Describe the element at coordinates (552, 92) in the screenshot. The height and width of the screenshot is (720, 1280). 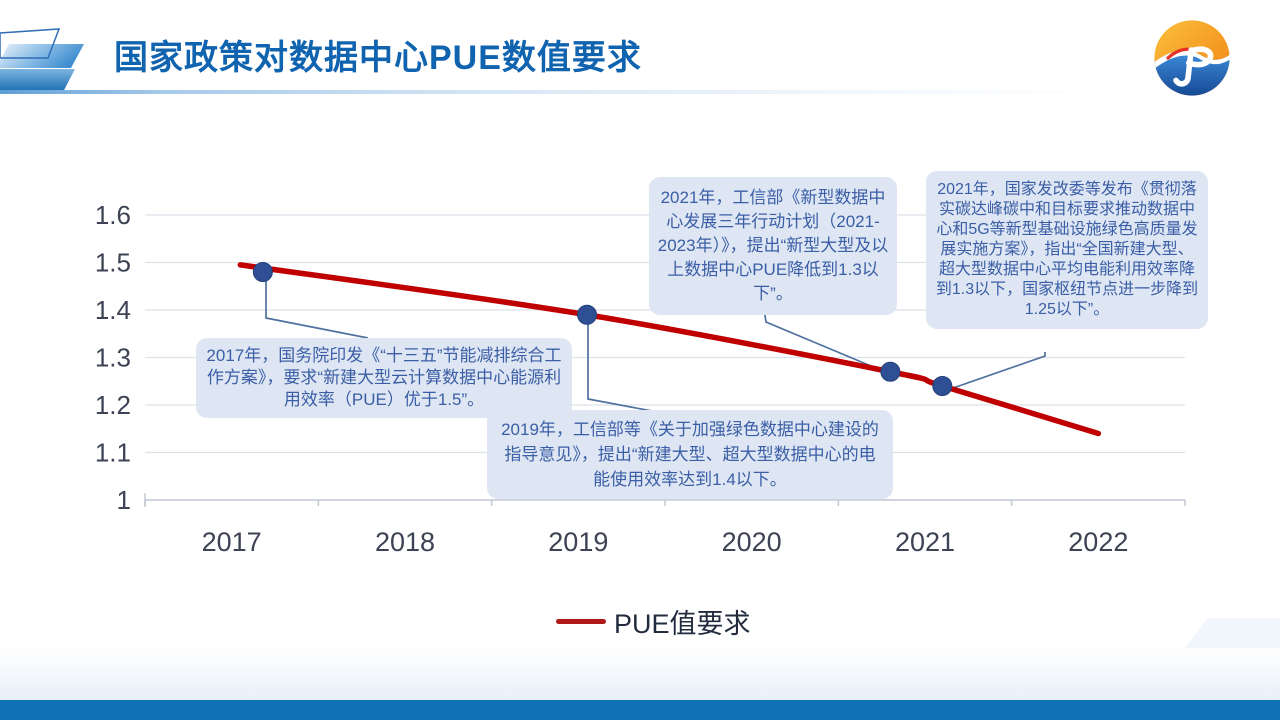
I see `header-underline` at that location.